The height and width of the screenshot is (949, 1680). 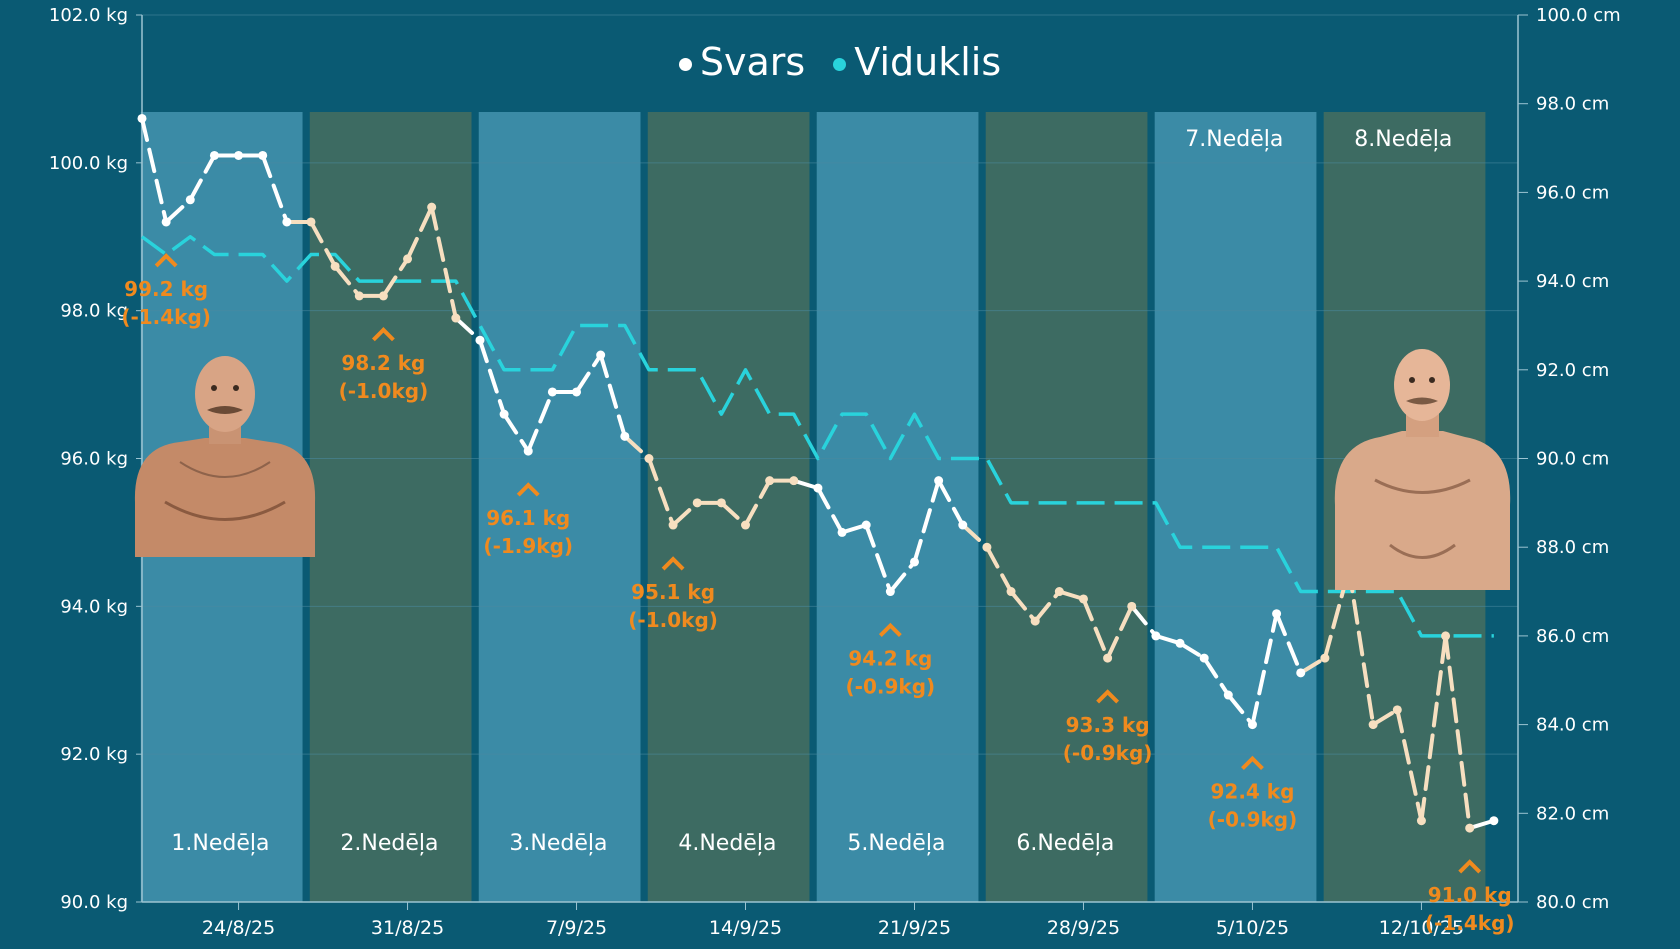 I want to click on annotation-value: 94.2 kg, so click(x=890, y=659).